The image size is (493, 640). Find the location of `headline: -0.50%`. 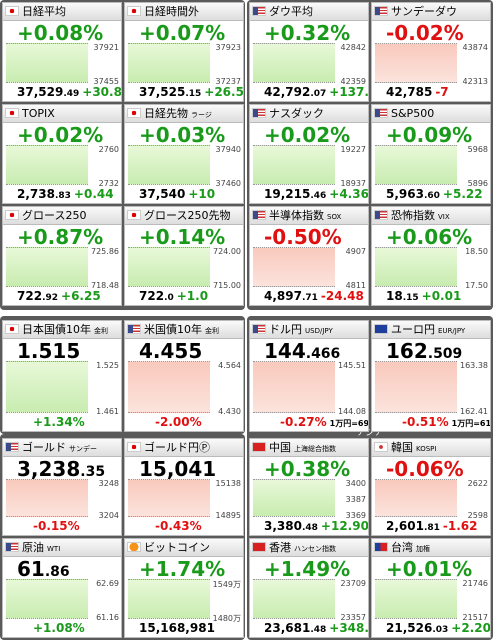

headline: -0.50% is located at coordinates (303, 237).